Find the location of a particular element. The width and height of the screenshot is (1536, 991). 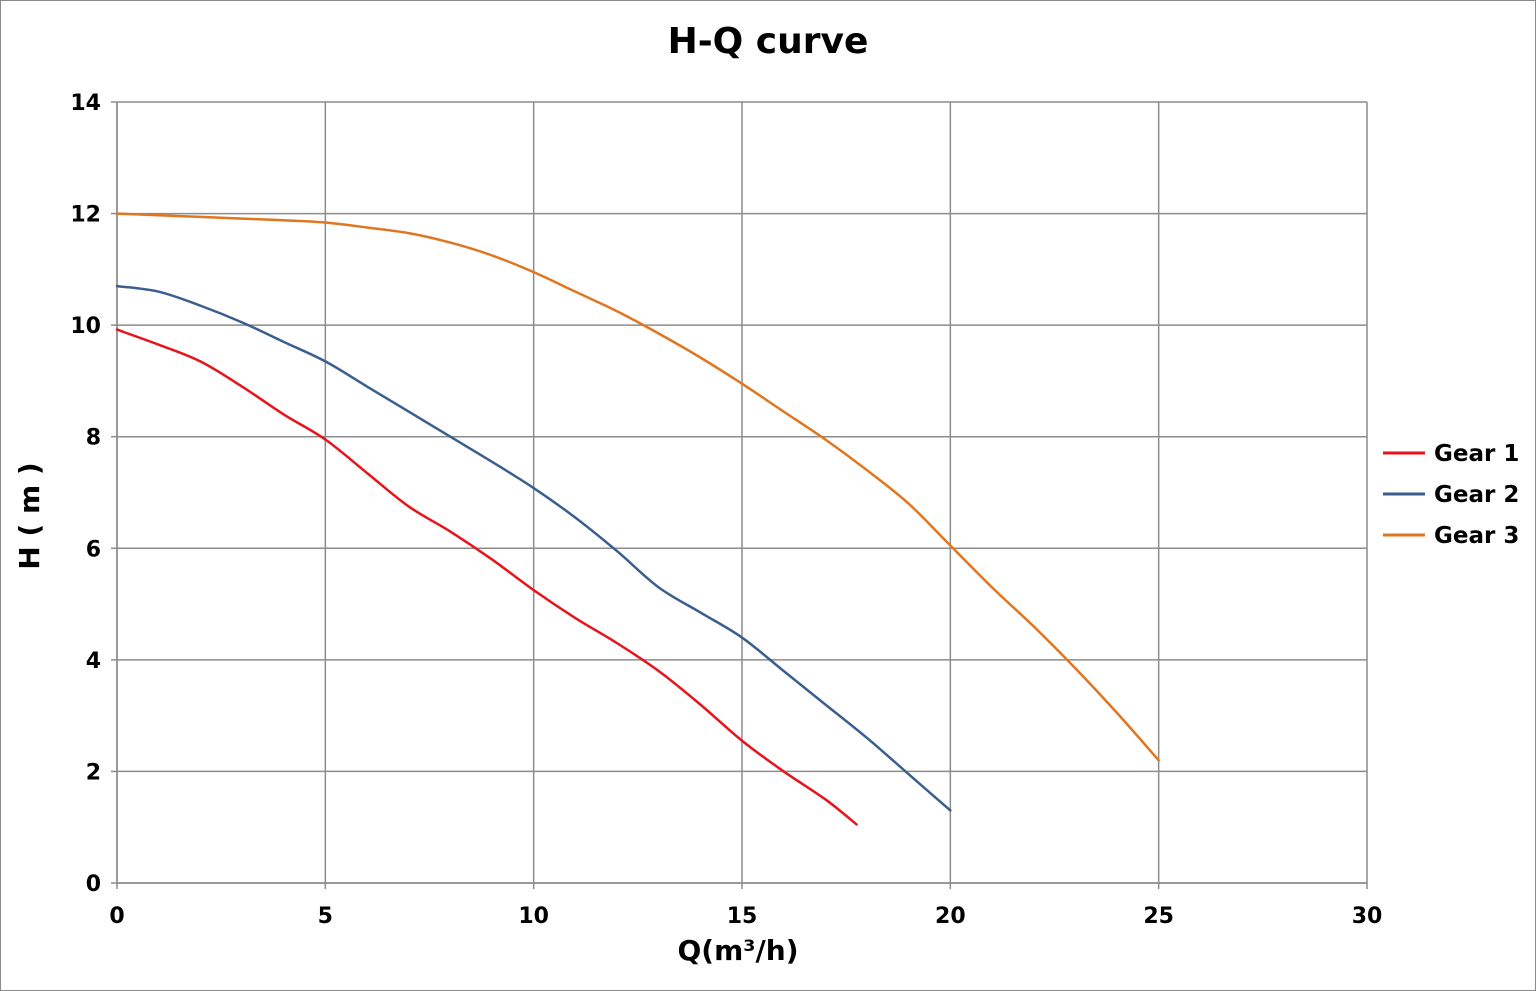

x-axis-label: Q(m³/h) is located at coordinates (738, 950).